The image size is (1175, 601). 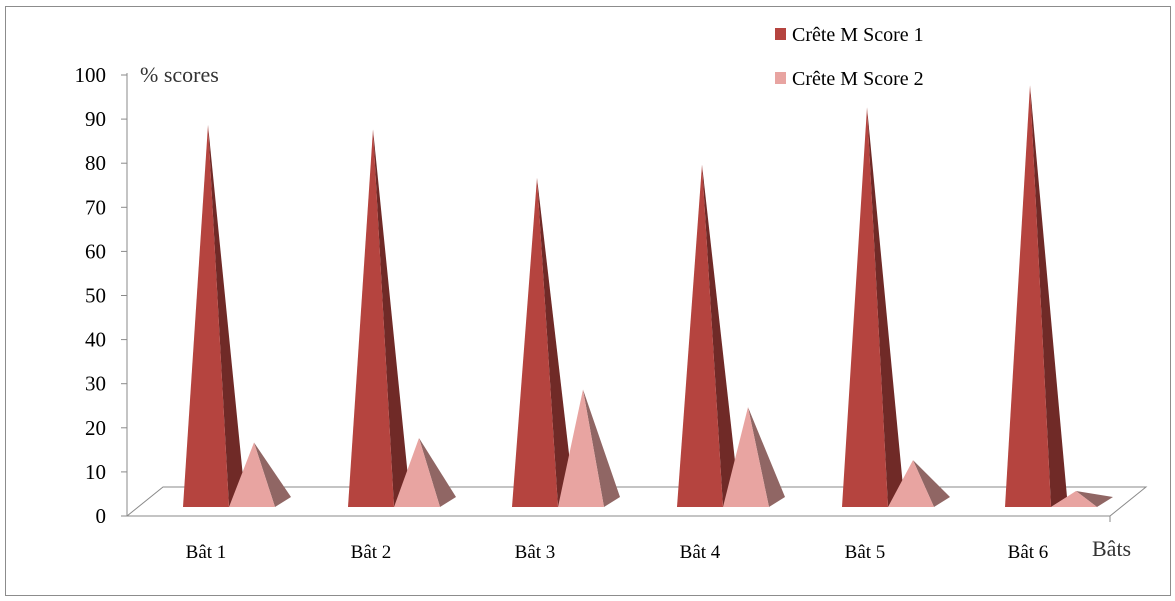 I want to click on x-axis-labels: Bât 1 Bât 2 Bât 3 Bât 4 Bât 5 Bât 6, so click(x=617, y=552).